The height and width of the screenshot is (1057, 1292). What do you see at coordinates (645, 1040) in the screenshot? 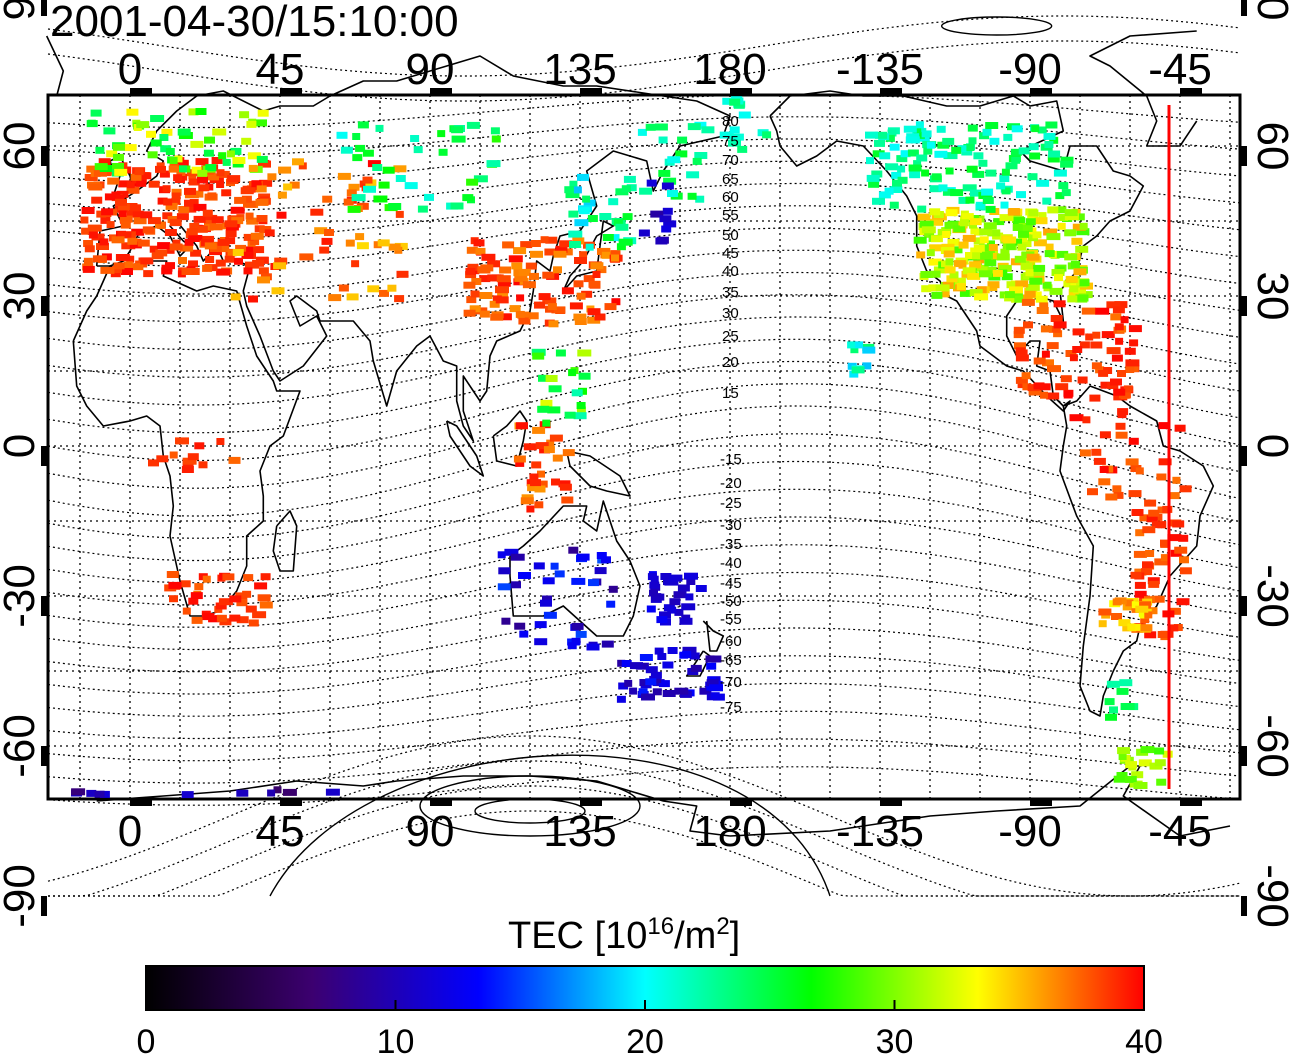
I see `colorbar-tick-label: 20` at bounding box center [645, 1040].